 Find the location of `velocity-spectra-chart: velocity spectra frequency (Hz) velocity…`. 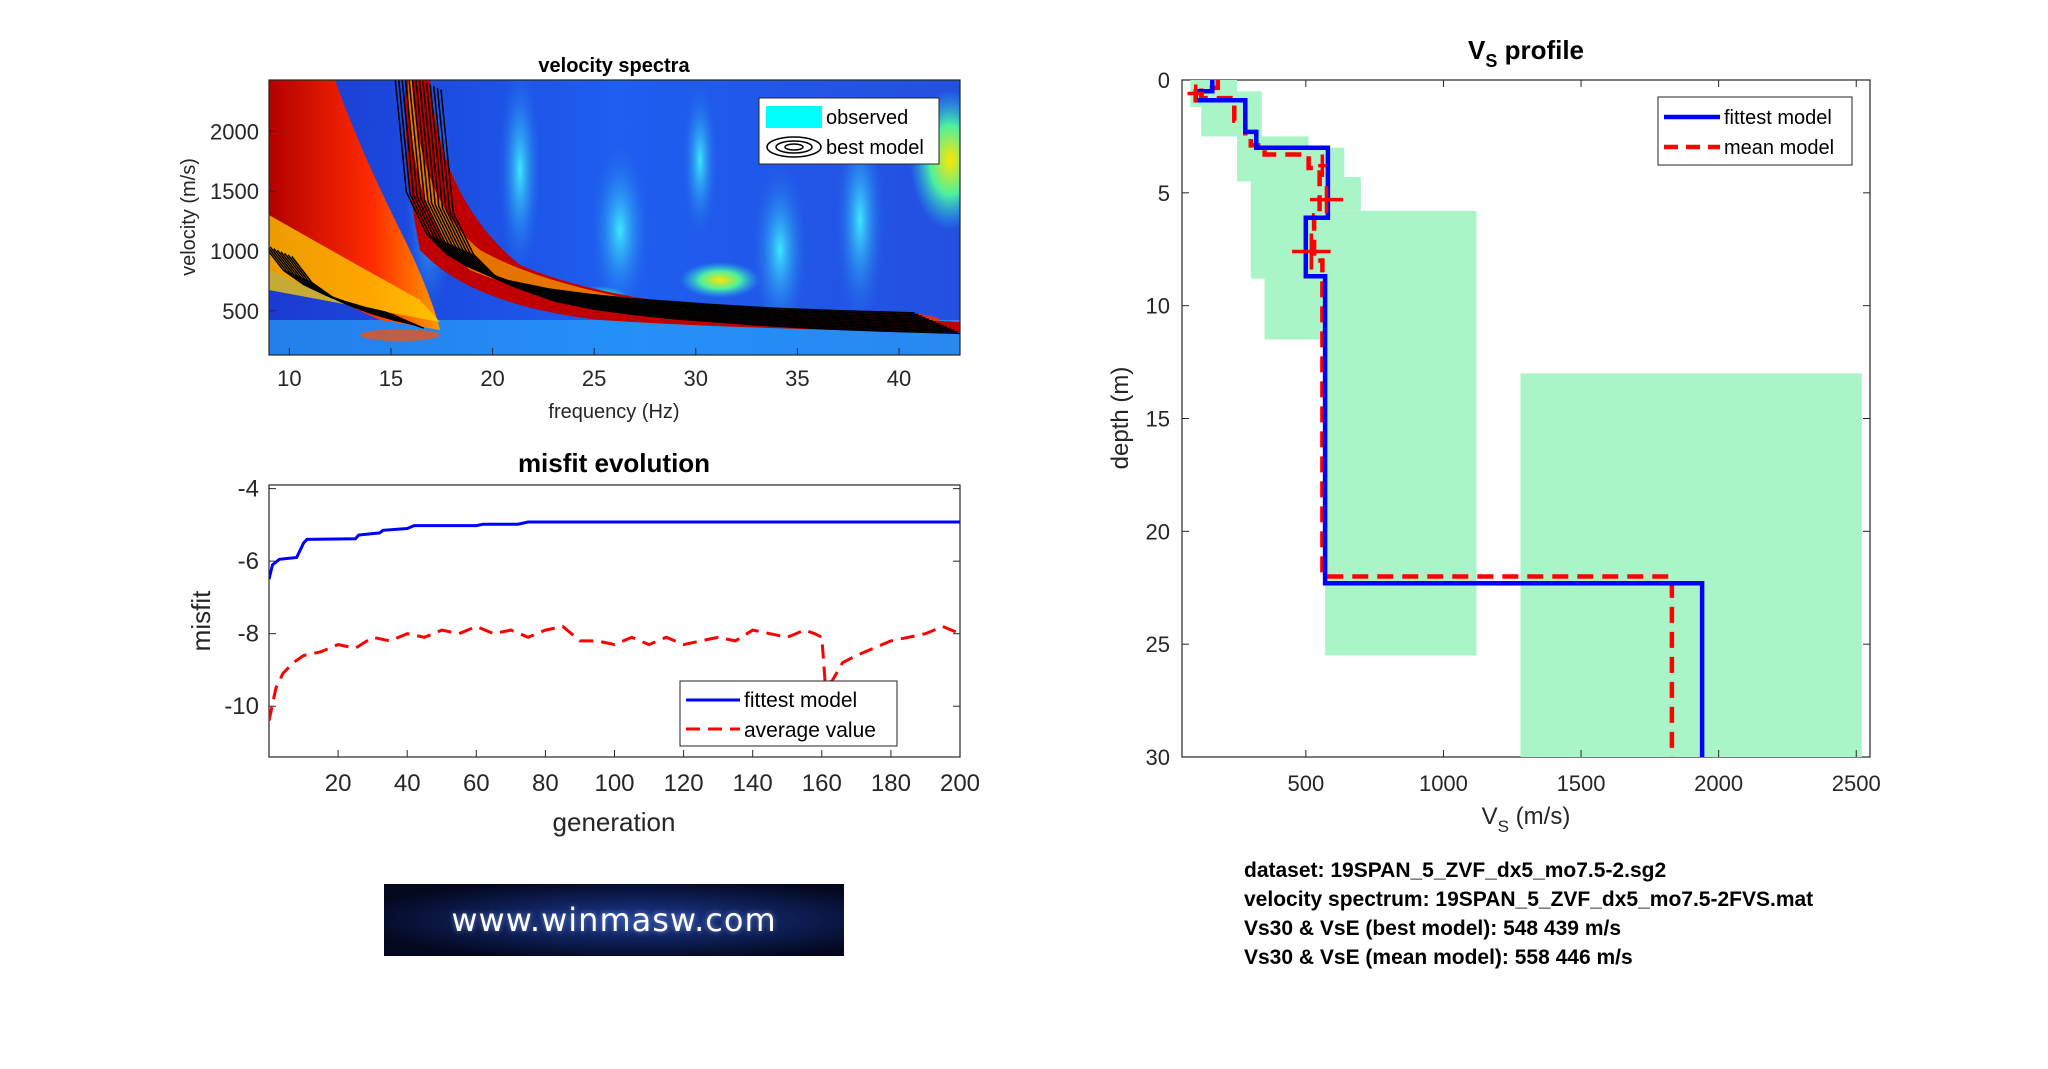

velocity-spectra-chart: velocity spectra frequency (Hz) velocity… is located at coordinates (569, 239).